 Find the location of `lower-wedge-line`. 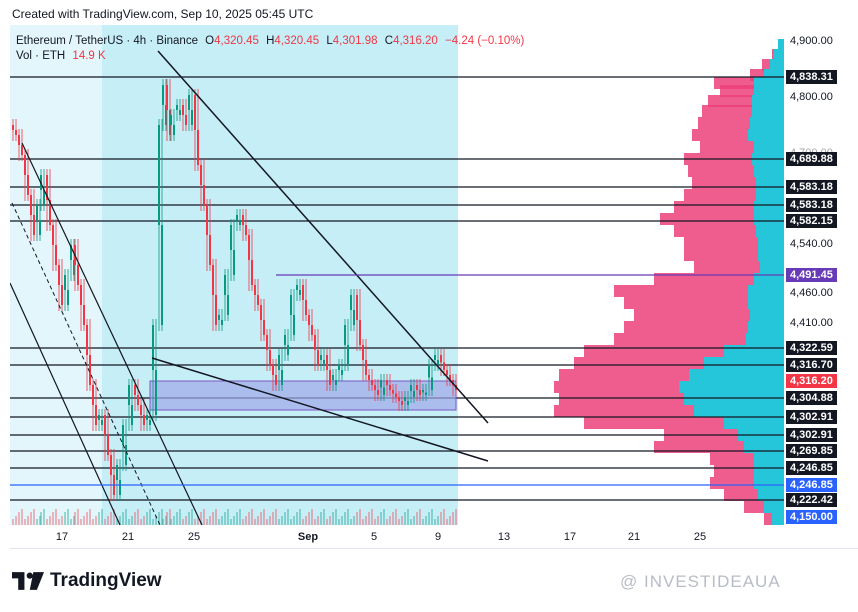

lower-wedge-line is located at coordinates (320, 409).